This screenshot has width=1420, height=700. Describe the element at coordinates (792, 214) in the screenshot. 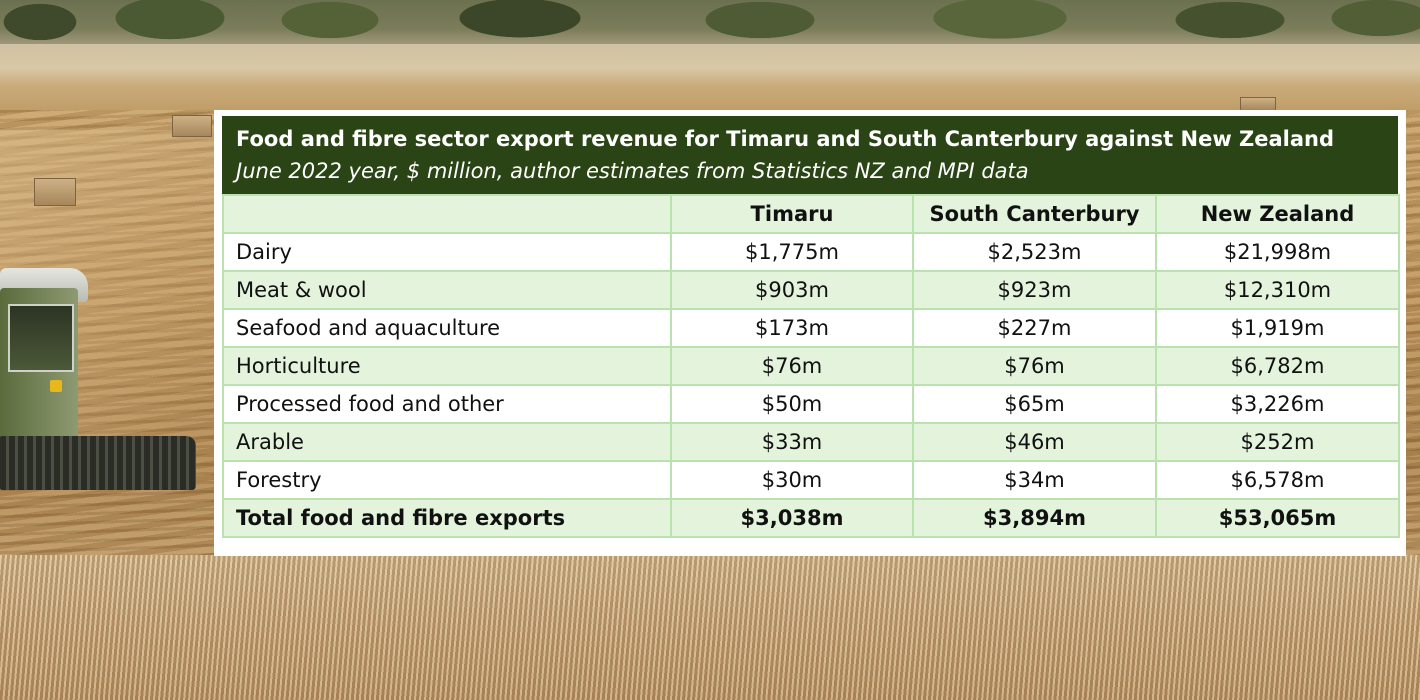

I see `column-header: Timaru` at that location.